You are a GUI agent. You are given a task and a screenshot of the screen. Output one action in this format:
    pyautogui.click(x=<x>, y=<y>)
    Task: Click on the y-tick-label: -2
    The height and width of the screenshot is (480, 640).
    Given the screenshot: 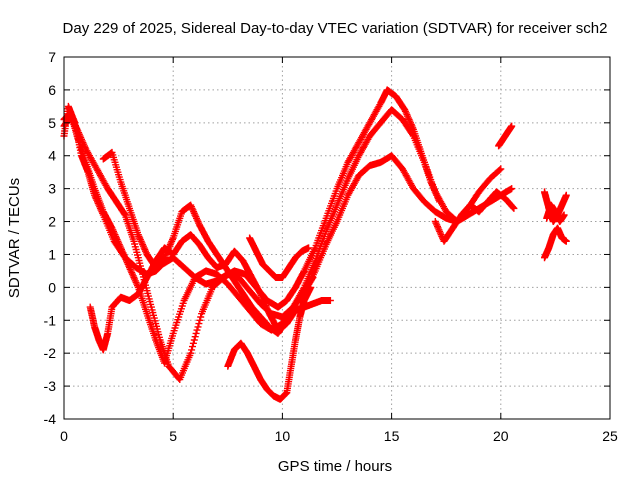 What is the action you would take?
    pyautogui.click(x=50, y=353)
    